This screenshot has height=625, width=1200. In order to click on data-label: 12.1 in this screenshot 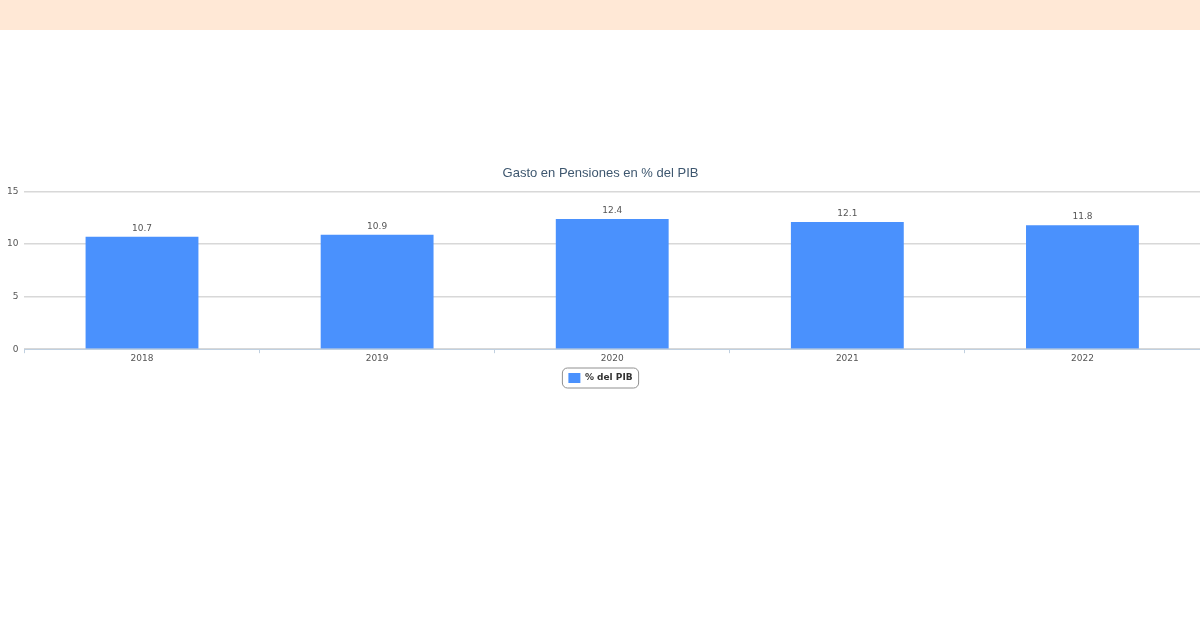, I will do `click(847, 212)`.